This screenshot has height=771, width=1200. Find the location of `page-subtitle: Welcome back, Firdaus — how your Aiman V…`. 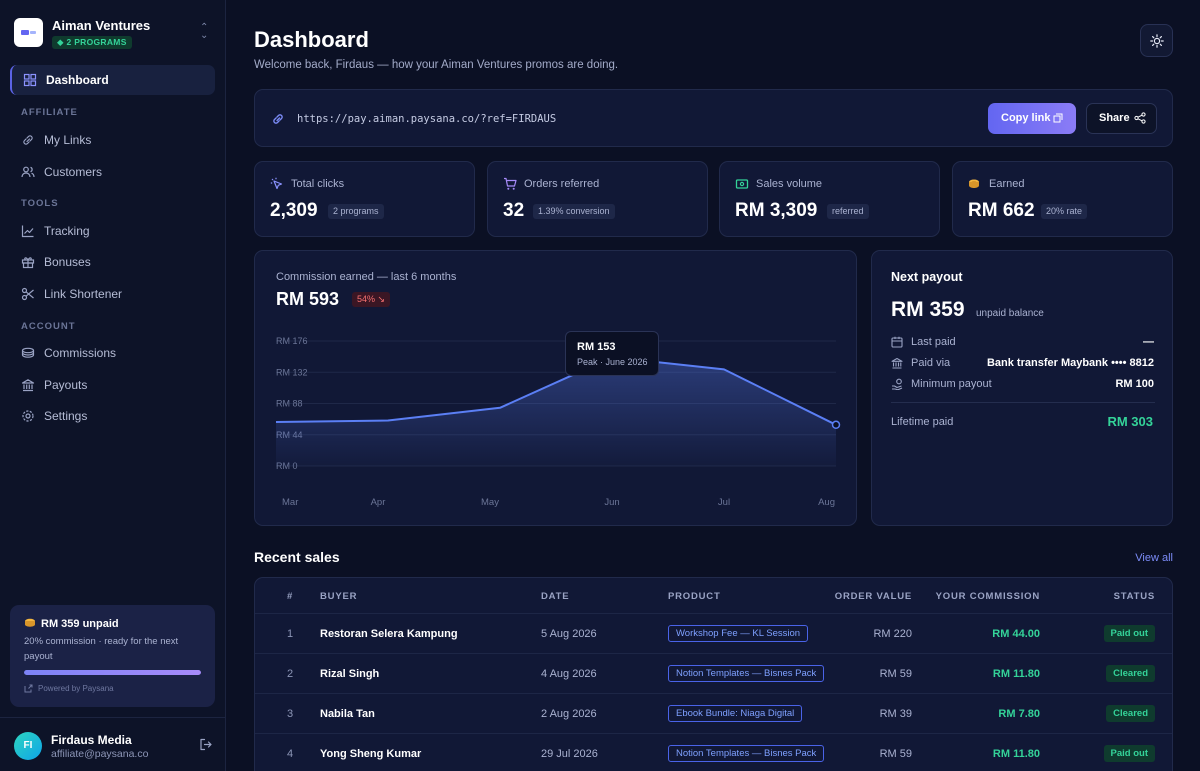

page-subtitle: Welcome back, Firdaus — how your Aiman V… is located at coordinates (436, 65).